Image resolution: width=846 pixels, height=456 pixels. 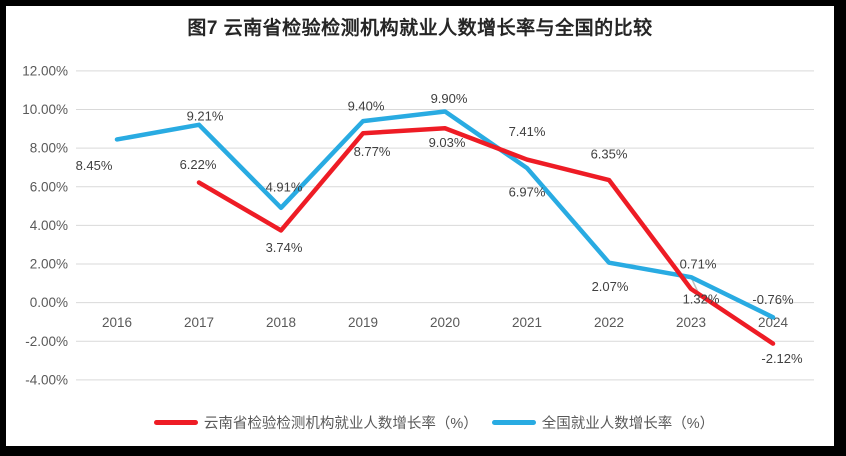 I want to click on data-point-label: 8.77%, so click(x=372, y=151).